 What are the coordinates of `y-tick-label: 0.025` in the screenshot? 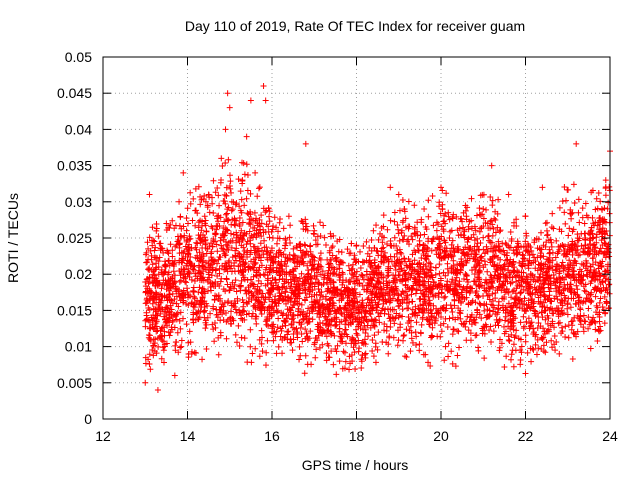 It's located at (74, 238).